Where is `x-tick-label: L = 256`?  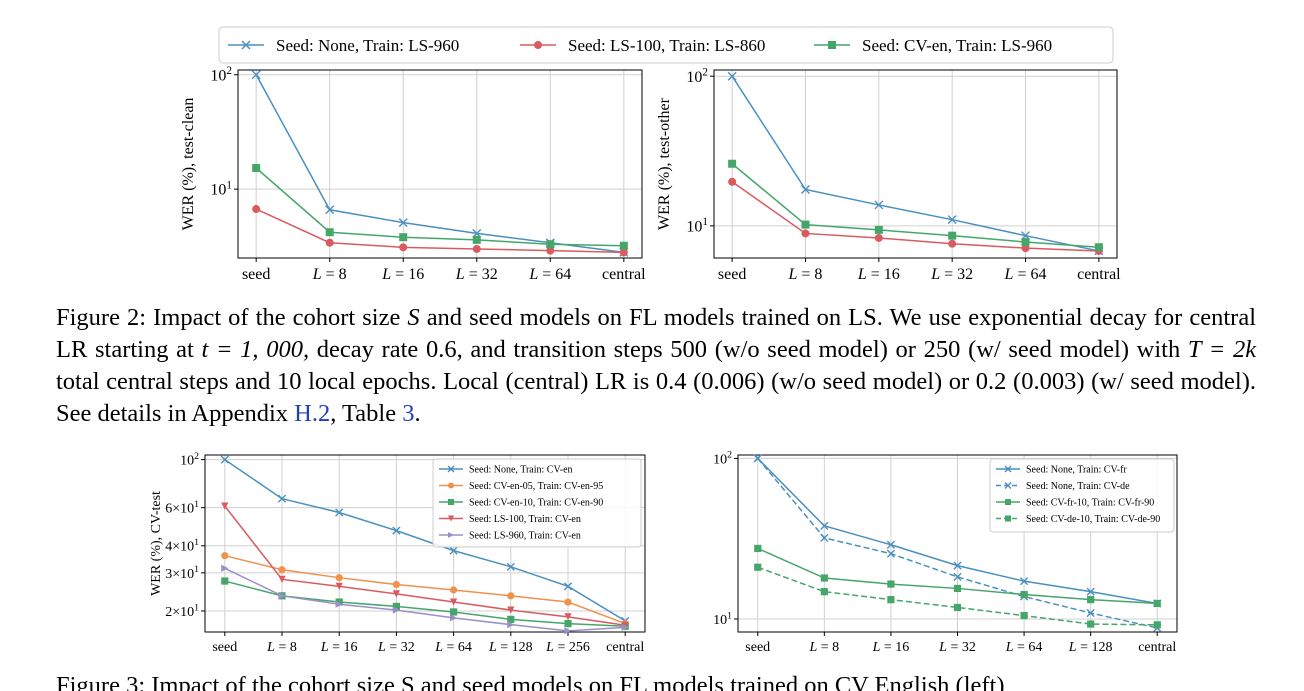 x-tick-label: L = 256 is located at coordinates (567, 647).